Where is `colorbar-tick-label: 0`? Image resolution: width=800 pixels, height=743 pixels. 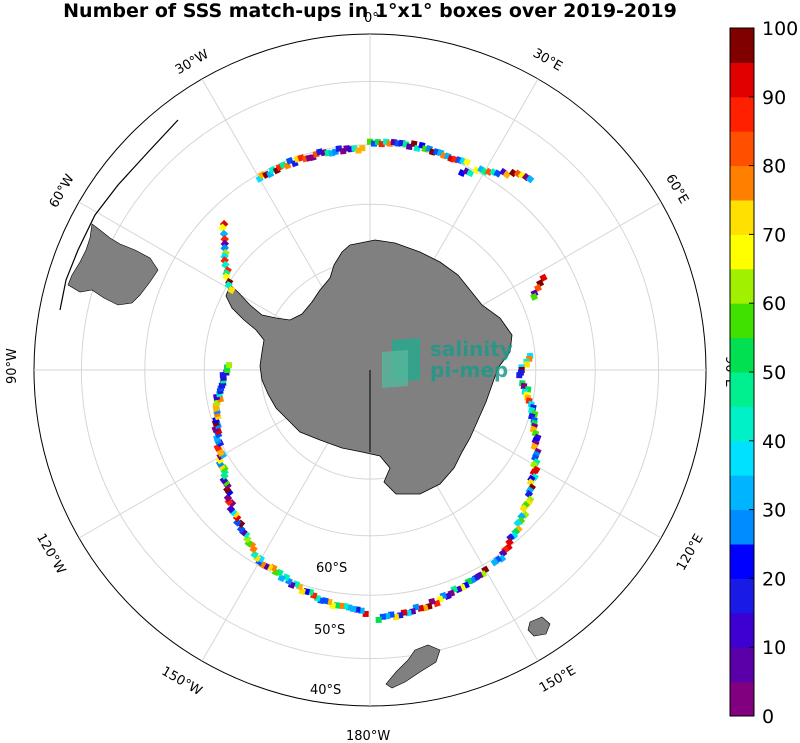 colorbar-tick-label: 0 is located at coordinates (768, 717).